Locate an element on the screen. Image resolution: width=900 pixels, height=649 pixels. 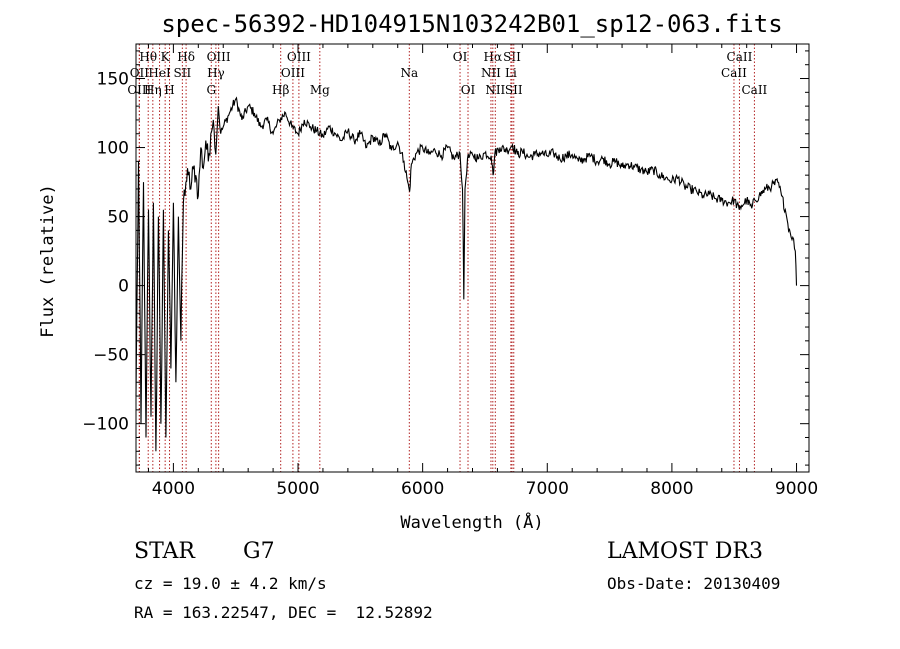
x-axis-label: Wavelength (Å) is located at coordinates (471, 522).